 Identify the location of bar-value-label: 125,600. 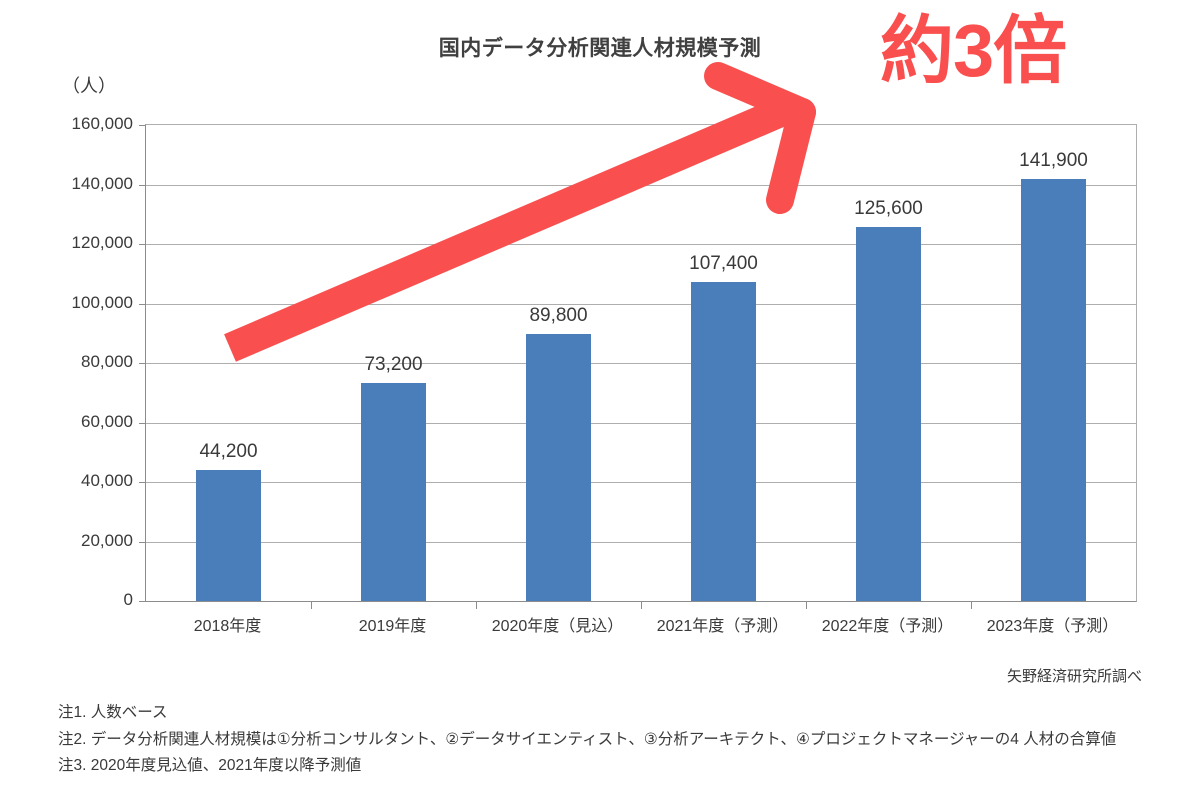
(888, 209).